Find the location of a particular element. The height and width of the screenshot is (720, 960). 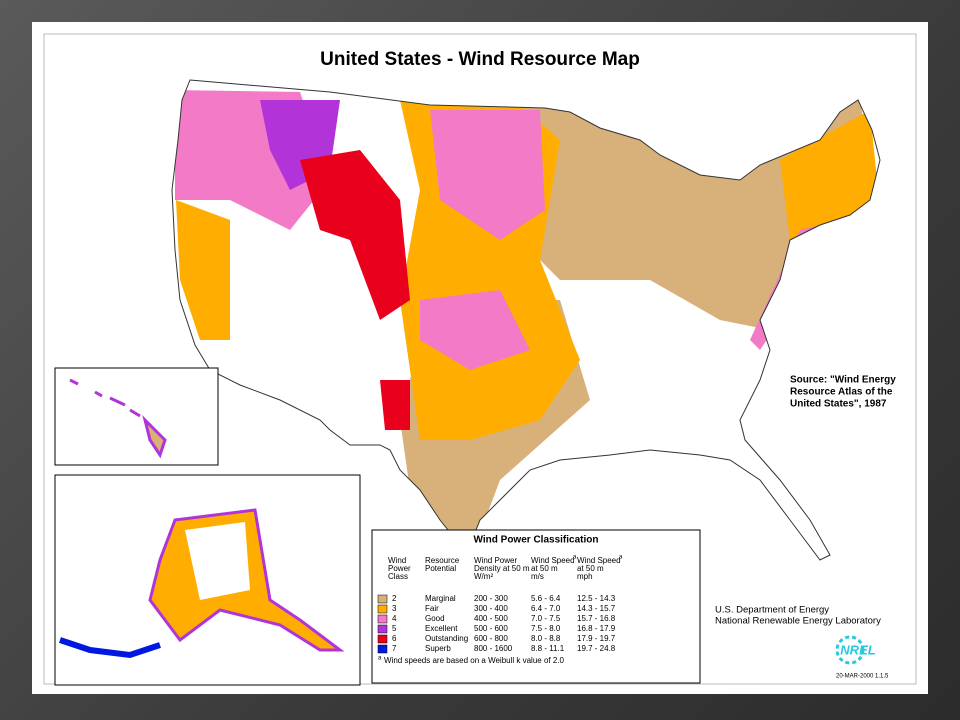

legend-cell: 6 is located at coordinates (394, 638).